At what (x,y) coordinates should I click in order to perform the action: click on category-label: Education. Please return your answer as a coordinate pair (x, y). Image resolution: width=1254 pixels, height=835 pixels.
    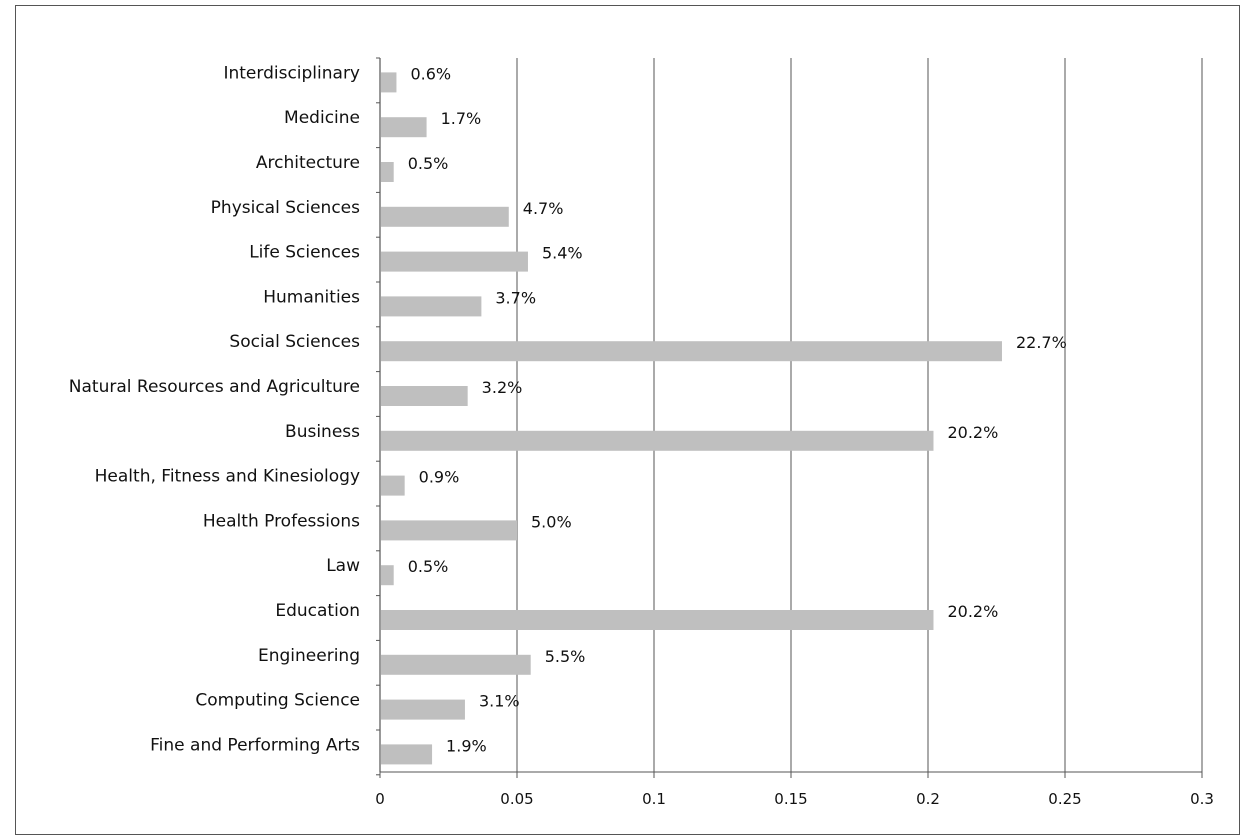
    Looking at the image, I should click on (317, 611).